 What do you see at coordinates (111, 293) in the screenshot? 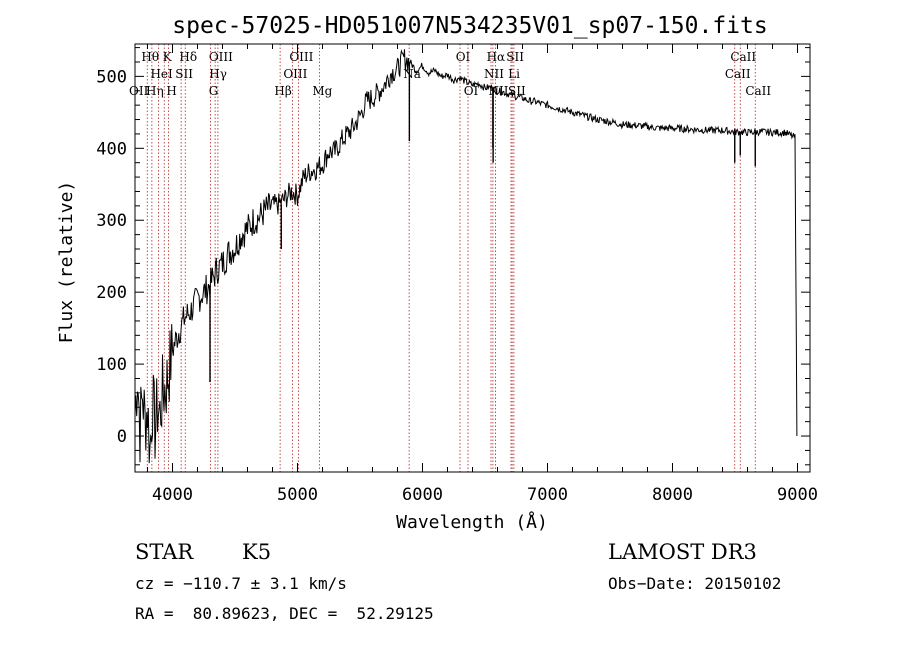
I see `y-tick-label: 200` at bounding box center [111, 293].